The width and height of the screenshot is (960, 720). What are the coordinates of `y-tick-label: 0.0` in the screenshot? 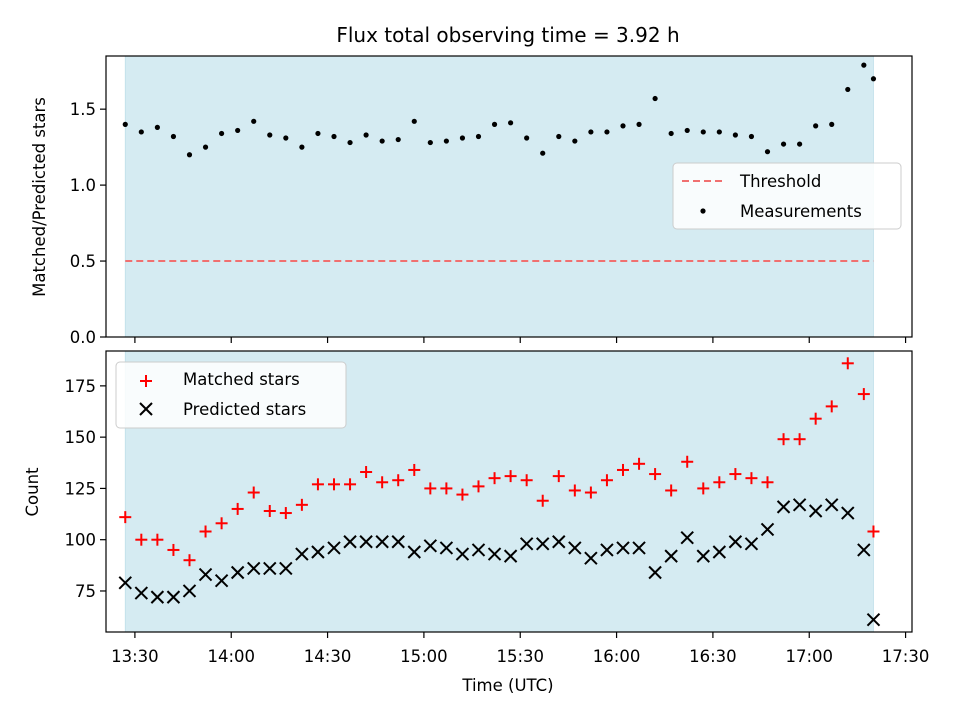 It's located at (83, 337).